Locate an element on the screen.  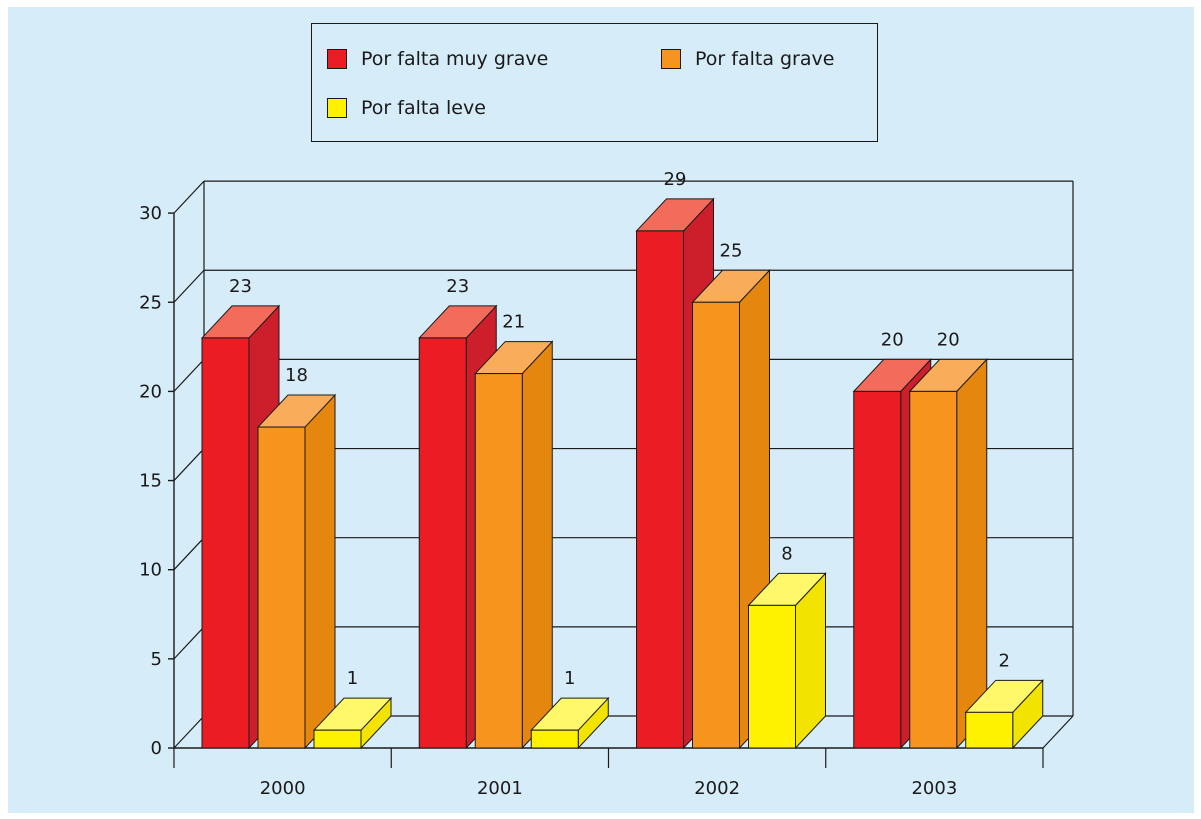
legend-label-grave: Por falta grave is located at coordinates (765, 59).